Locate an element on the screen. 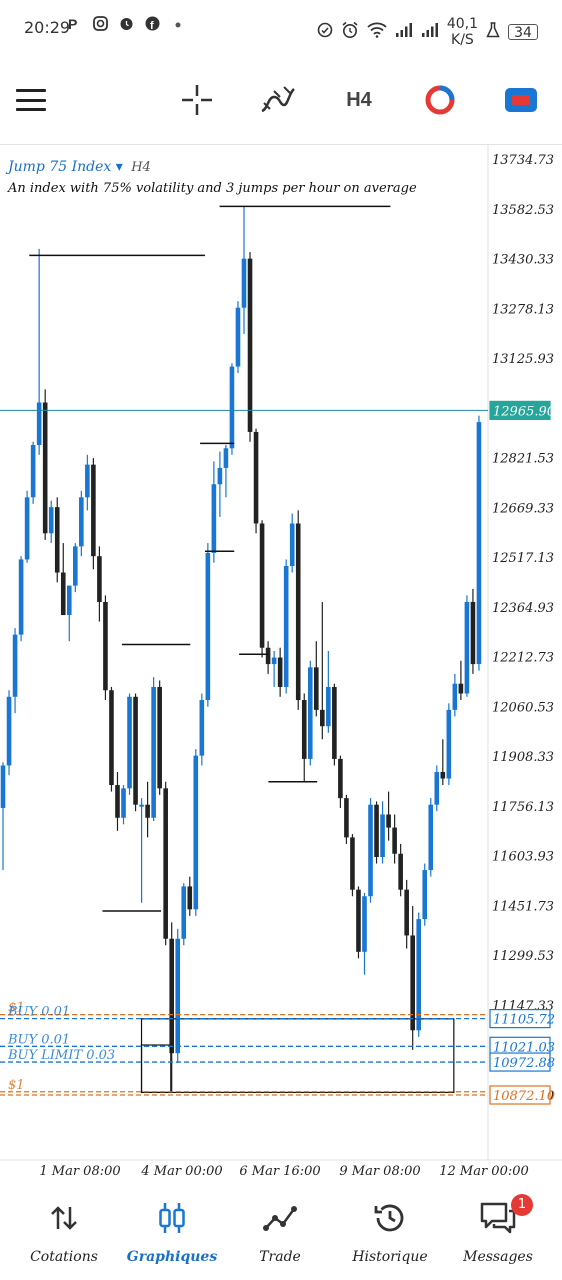 Image resolution: width=562 pixels, height=1280 pixels. svg-text: f is located at coordinates (152, 25).